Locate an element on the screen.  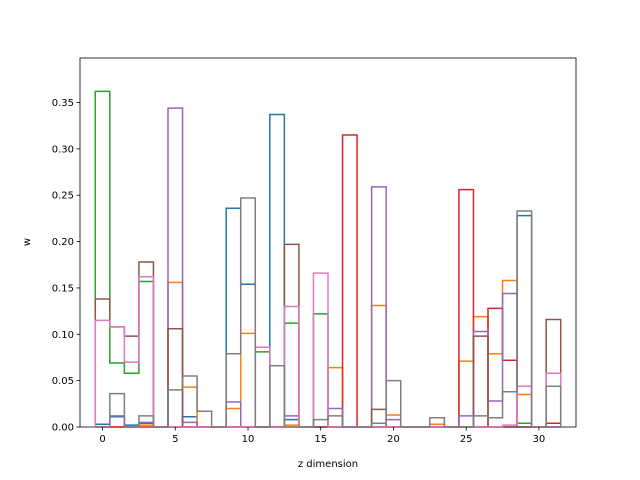
y-tick-label: 0.30 is located at coordinates (63, 149).